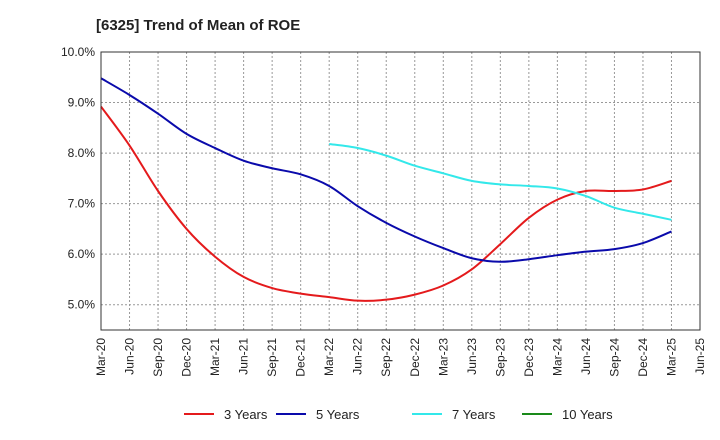 The image size is (720, 440). Describe the element at coordinates (82, 204) in the screenshot. I see `y-tick-label: 7.0%` at that location.